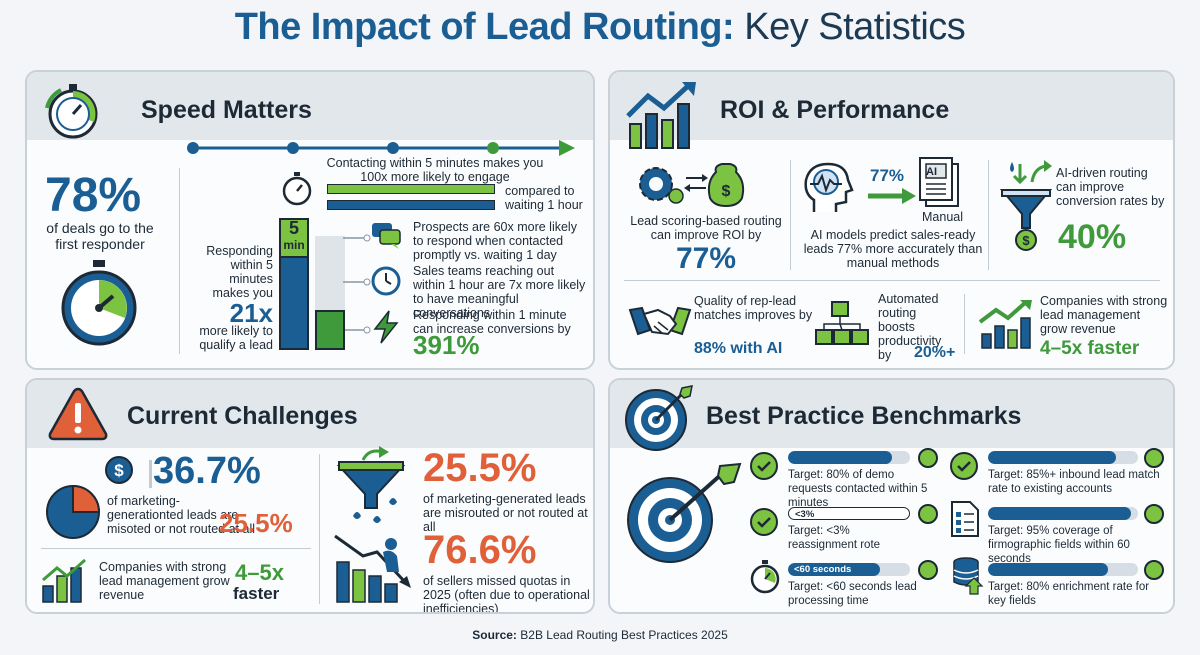  Describe the element at coordinates (852, 594) in the screenshot. I see `benchmark-5-text: Target: <60 seconds lead processing time` at that location.